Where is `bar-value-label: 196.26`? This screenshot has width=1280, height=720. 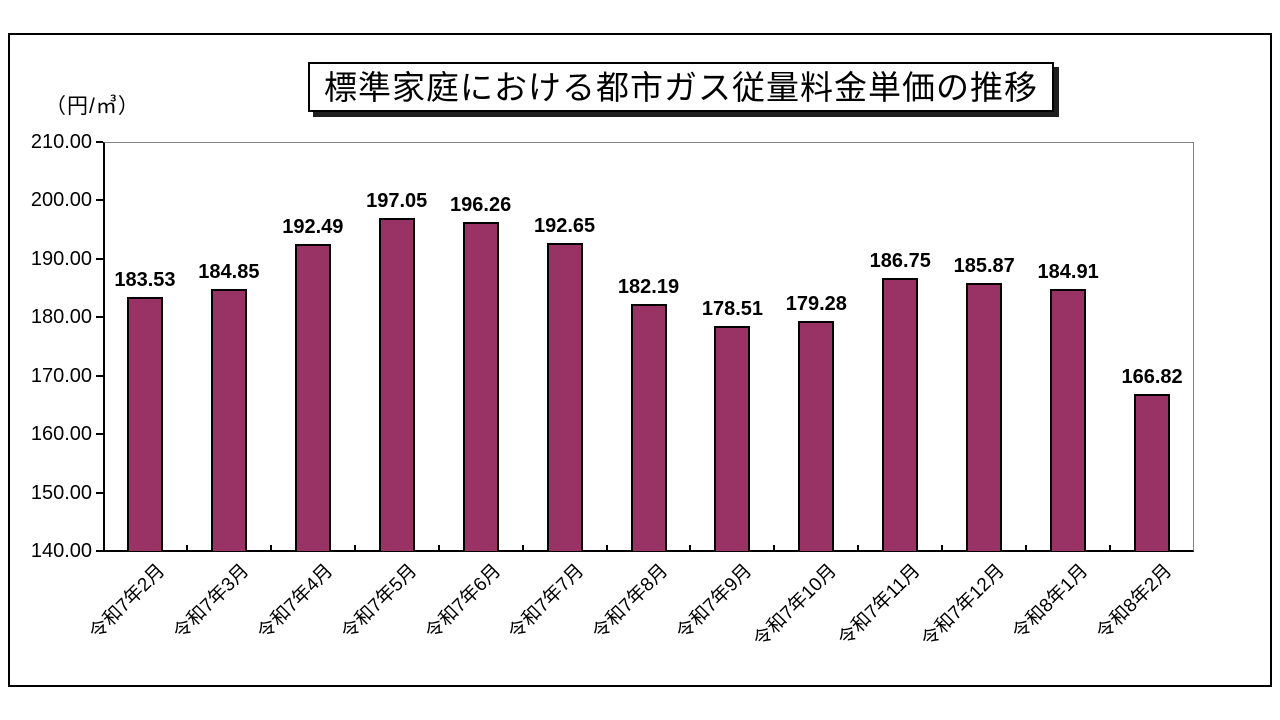
bar-value-label: 196.26 is located at coordinates (481, 205).